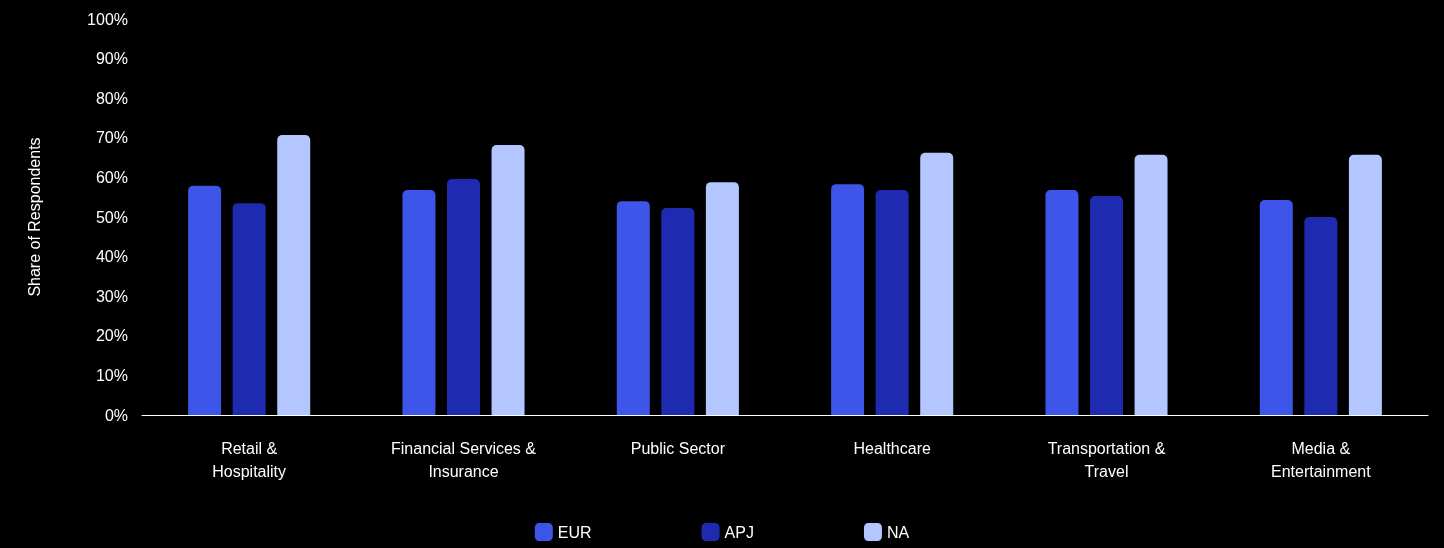 The height and width of the screenshot is (548, 1444). What do you see at coordinates (1321, 460) in the screenshot?
I see `x-tick-label: Media & Entertainment` at bounding box center [1321, 460].